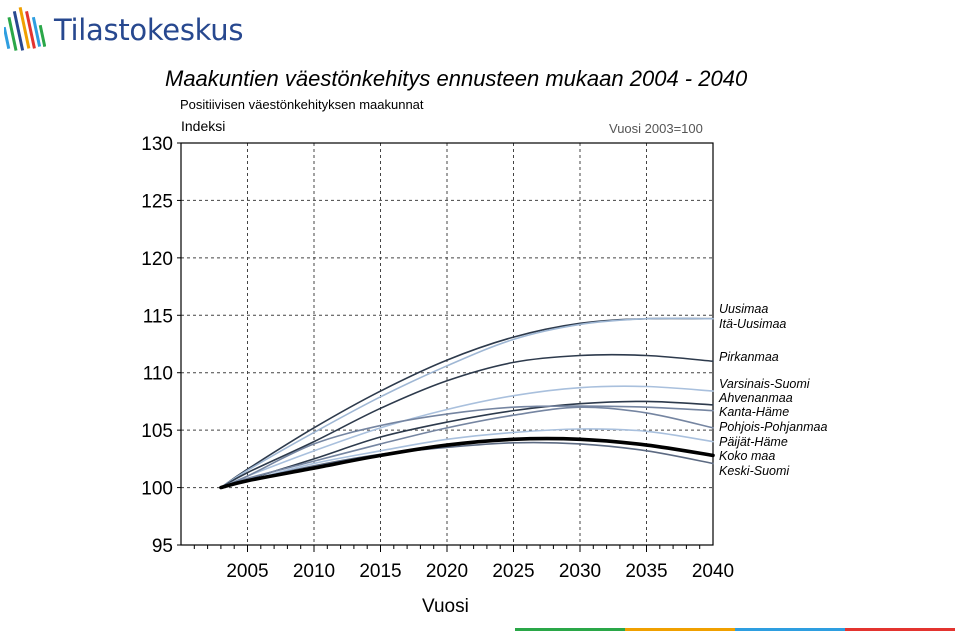 This screenshot has height=635, width=959. What do you see at coordinates (752, 324) in the screenshot?
I see `series-label: Itä-Uusimaa` at bounding box center [752, 324].